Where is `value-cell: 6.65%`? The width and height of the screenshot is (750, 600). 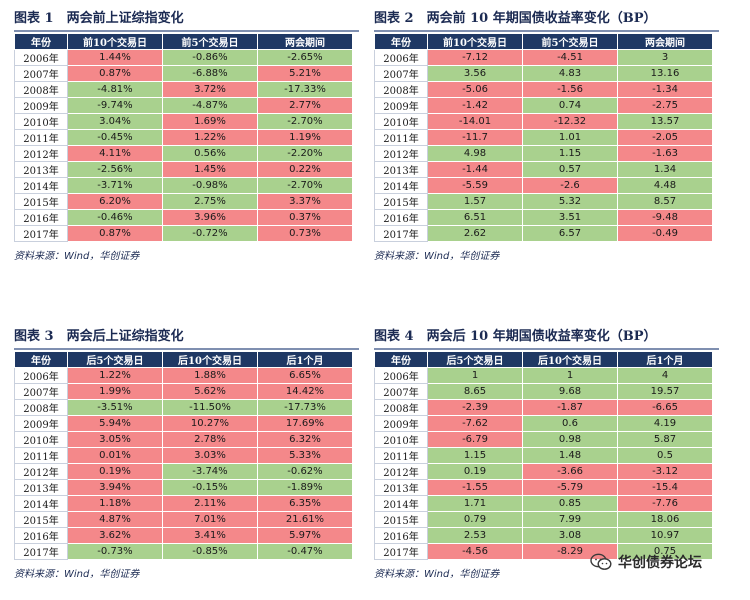 value-cell: 6.65% is located at coordinates (305, 375).